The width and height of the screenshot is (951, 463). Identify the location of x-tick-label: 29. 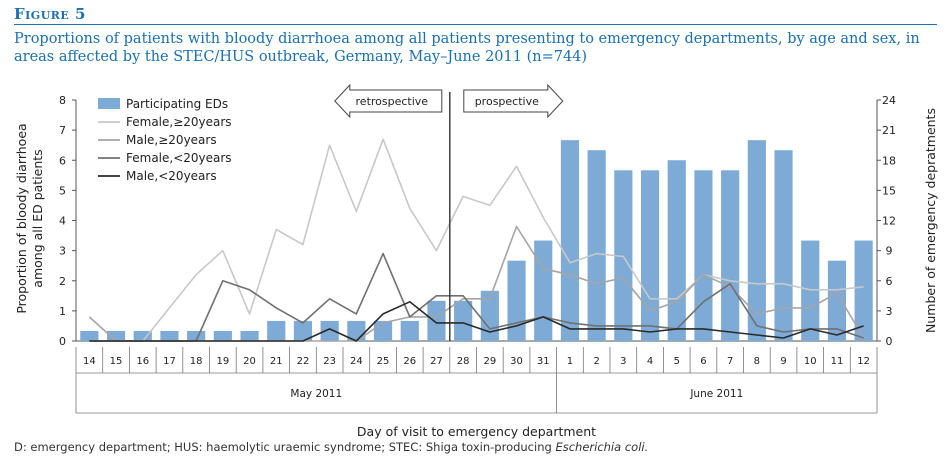
(489, 361).